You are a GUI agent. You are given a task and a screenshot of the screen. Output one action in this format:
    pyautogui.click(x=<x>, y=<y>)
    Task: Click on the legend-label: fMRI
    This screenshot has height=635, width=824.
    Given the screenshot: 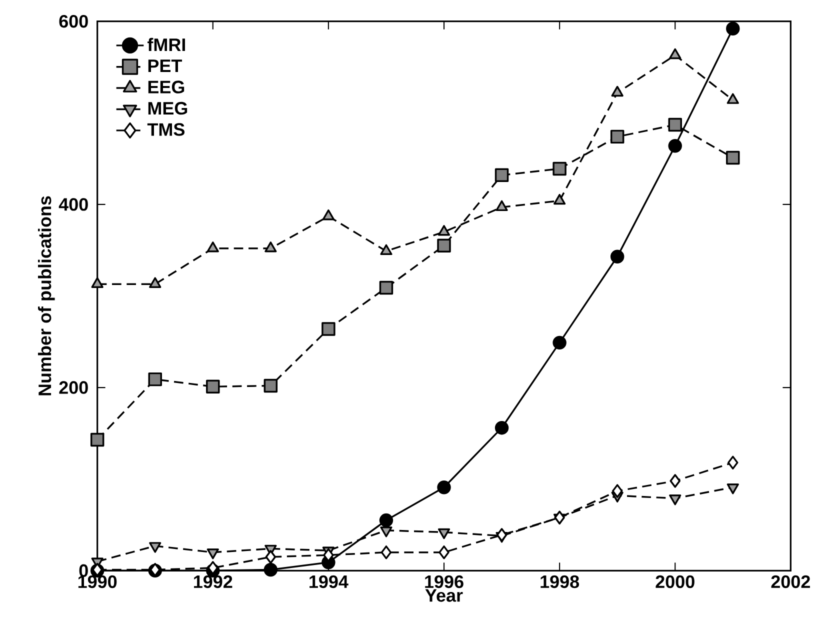 What is the action you would take?
    pyautogui.click(x=166, y=45)
    